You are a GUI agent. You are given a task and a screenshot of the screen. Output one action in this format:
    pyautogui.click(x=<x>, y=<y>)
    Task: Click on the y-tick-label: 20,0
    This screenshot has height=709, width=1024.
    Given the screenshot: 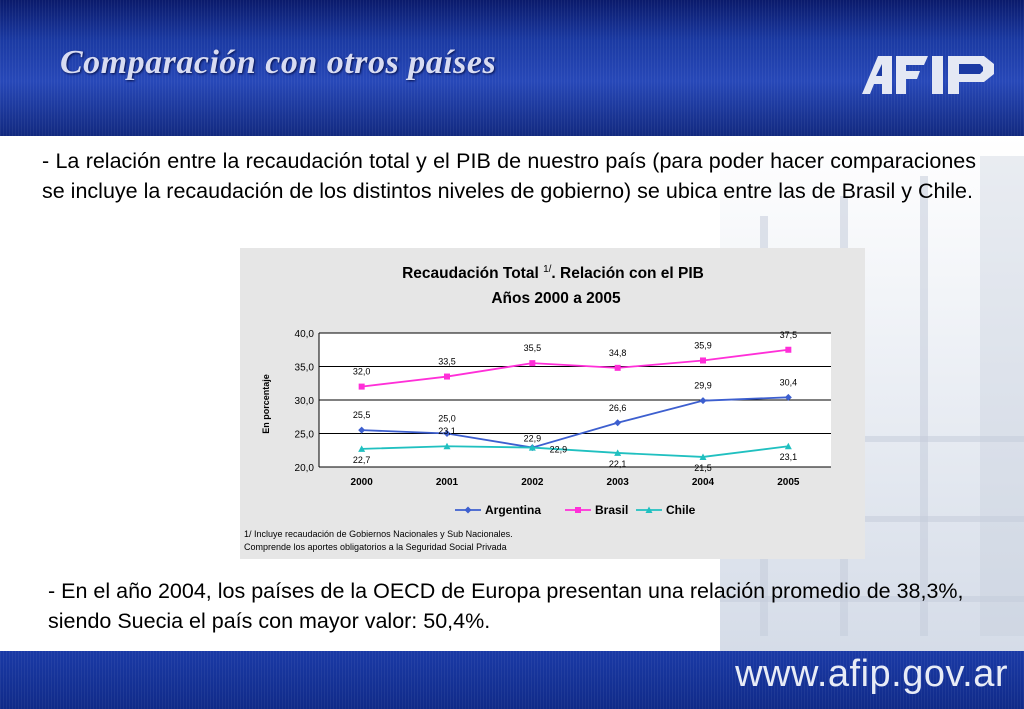 What is the action you would take?
    pyautogui.click(x=305, y=468)
    